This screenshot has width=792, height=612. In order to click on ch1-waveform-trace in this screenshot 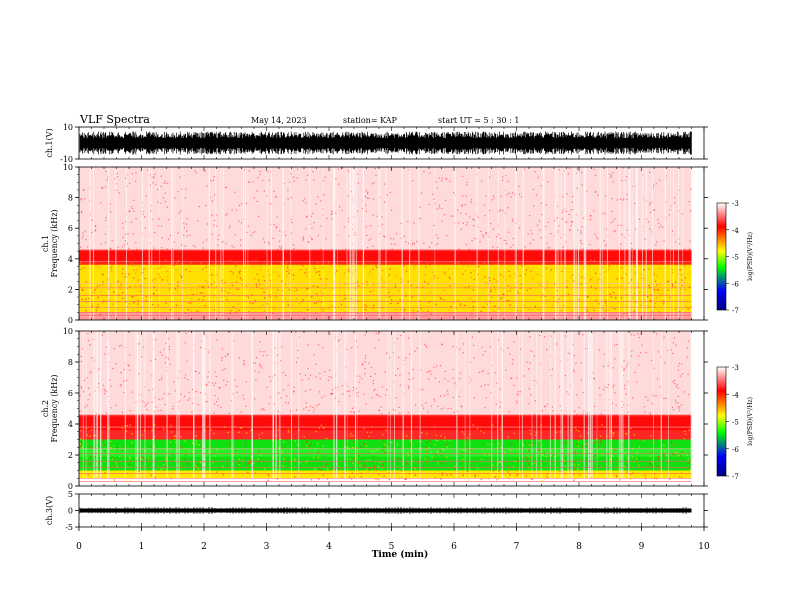, I will do `click(385, 143)`.